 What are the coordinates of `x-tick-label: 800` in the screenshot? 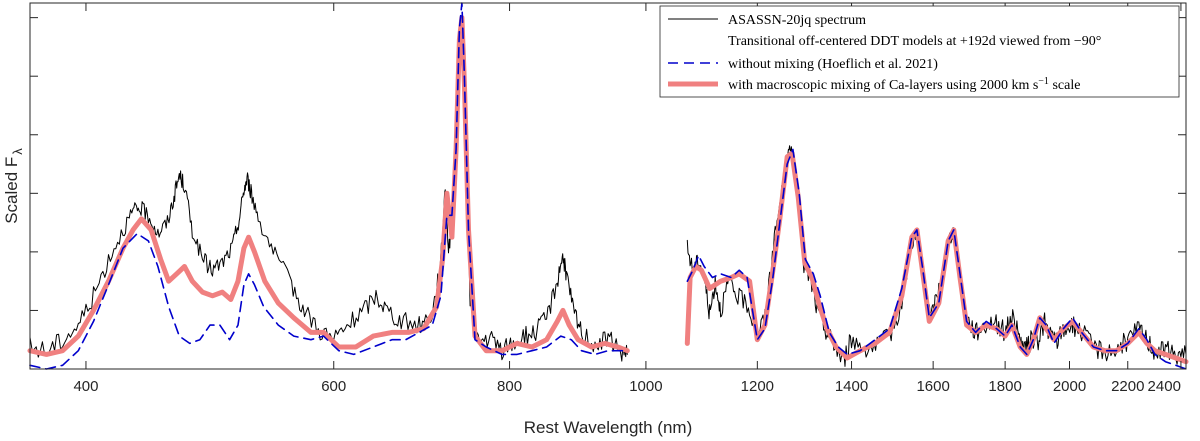 It's located at (509, 386).